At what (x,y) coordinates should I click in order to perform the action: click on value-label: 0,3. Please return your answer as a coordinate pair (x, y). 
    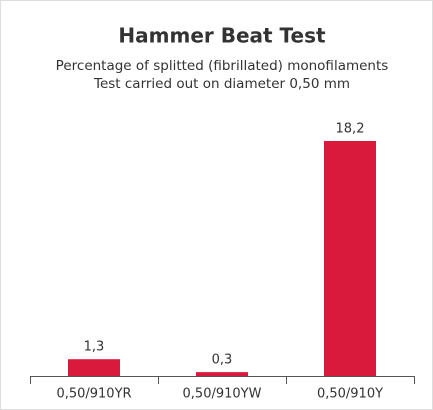
    Looking at the image, I should click on (222, 360).